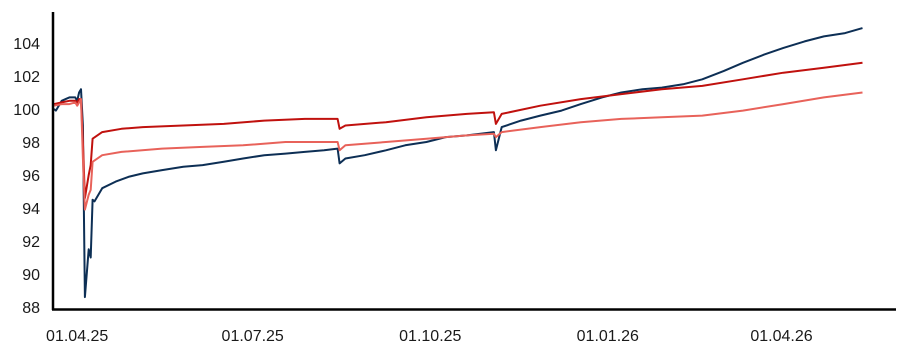 The image size is (898, 345). What do you see at coordinates (781, 336) in the screenshot?
I see `x-tick-label: 01.04.26` at bounding box center [781, 336].